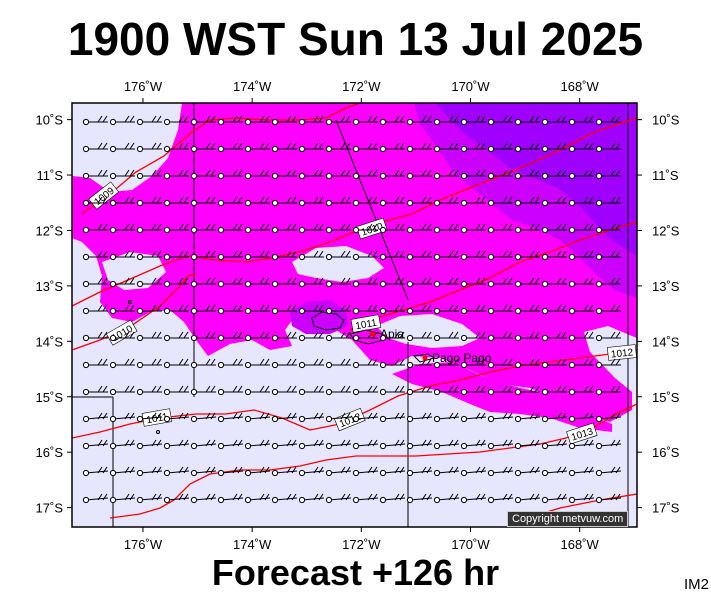 This screenshot has width=711, height=600. I want to click on precip-area-south, so click(502, 397).